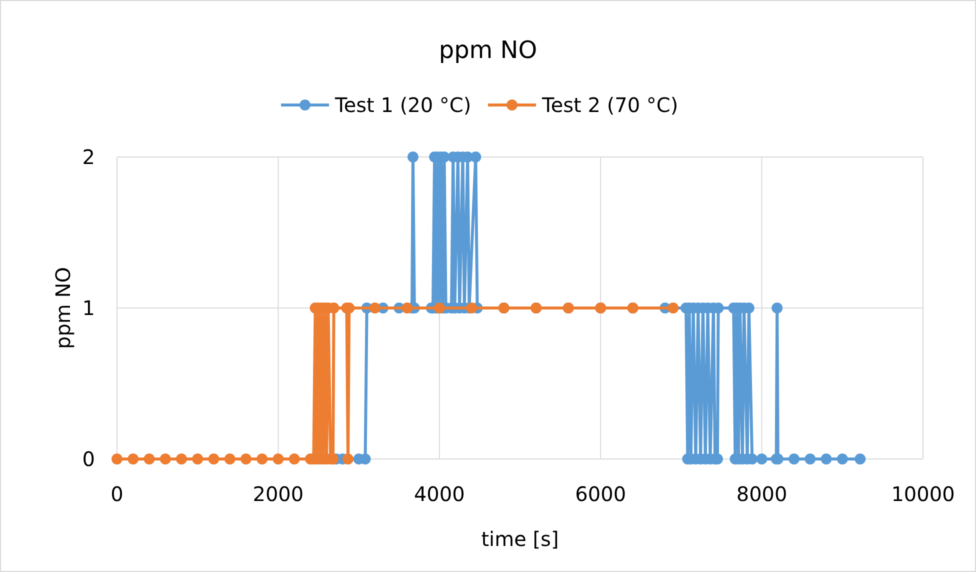  I want to click on legend-label: Test 2 (70 °C), so click(609, 105).